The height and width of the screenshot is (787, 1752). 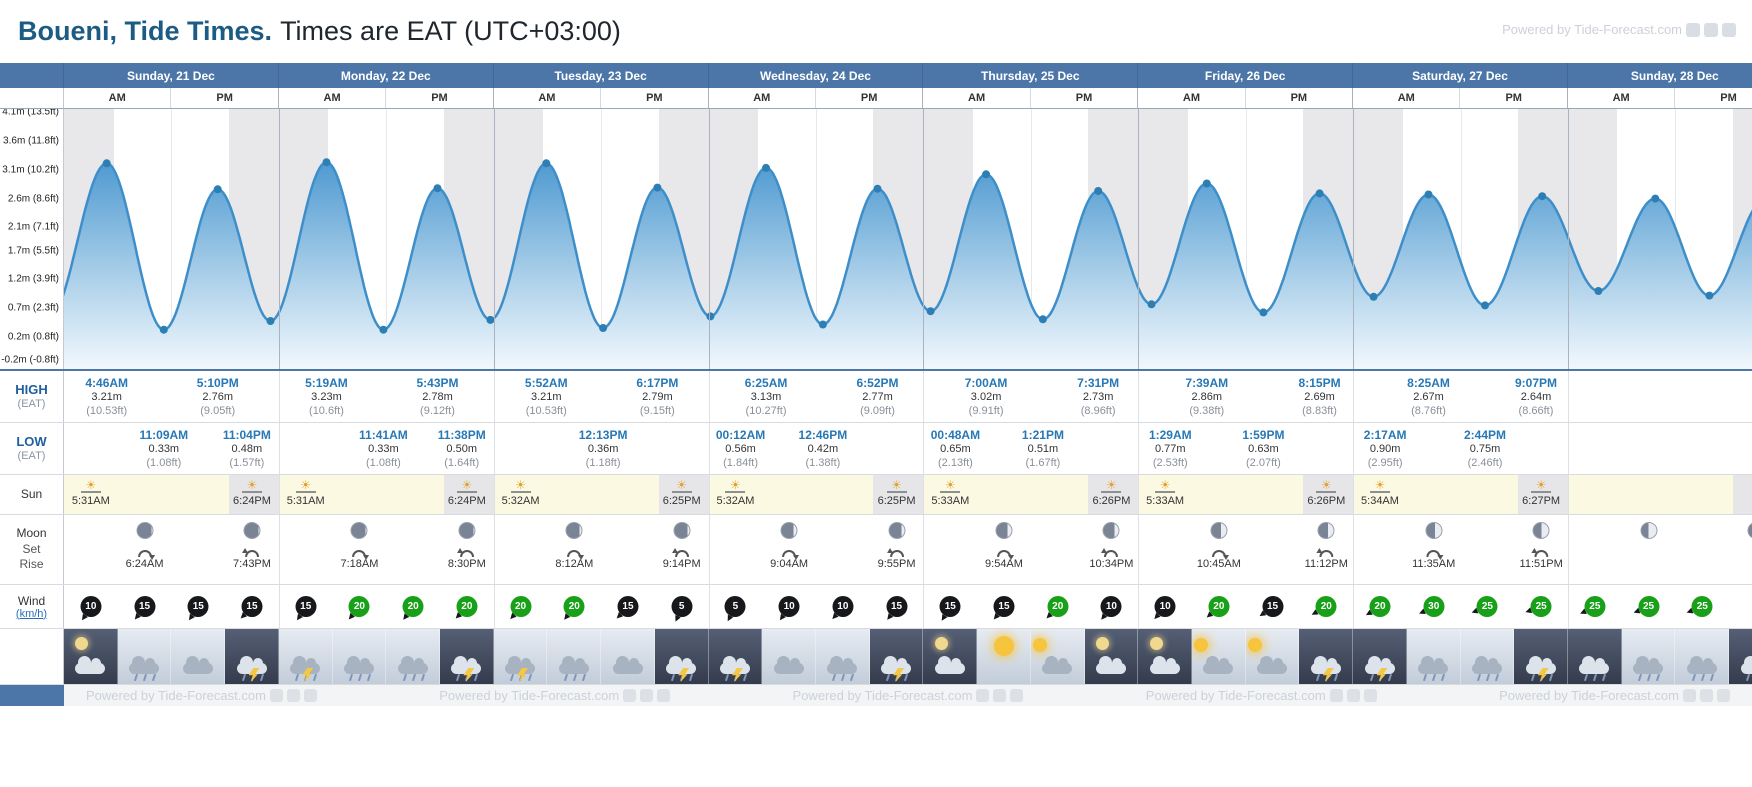 What do you see at coordinates (144, 656) in the screenshot?
I see `weather-cell-rain` at bounding box center [144, 656].